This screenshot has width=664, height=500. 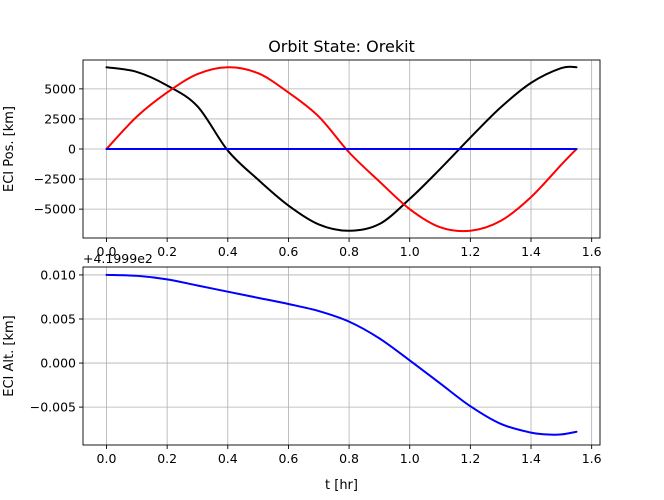 What do you see at coordinates (410, 251) in the screenshot?
I see `position-x-tick-label: 1.0` at bounding box center [410, 251].